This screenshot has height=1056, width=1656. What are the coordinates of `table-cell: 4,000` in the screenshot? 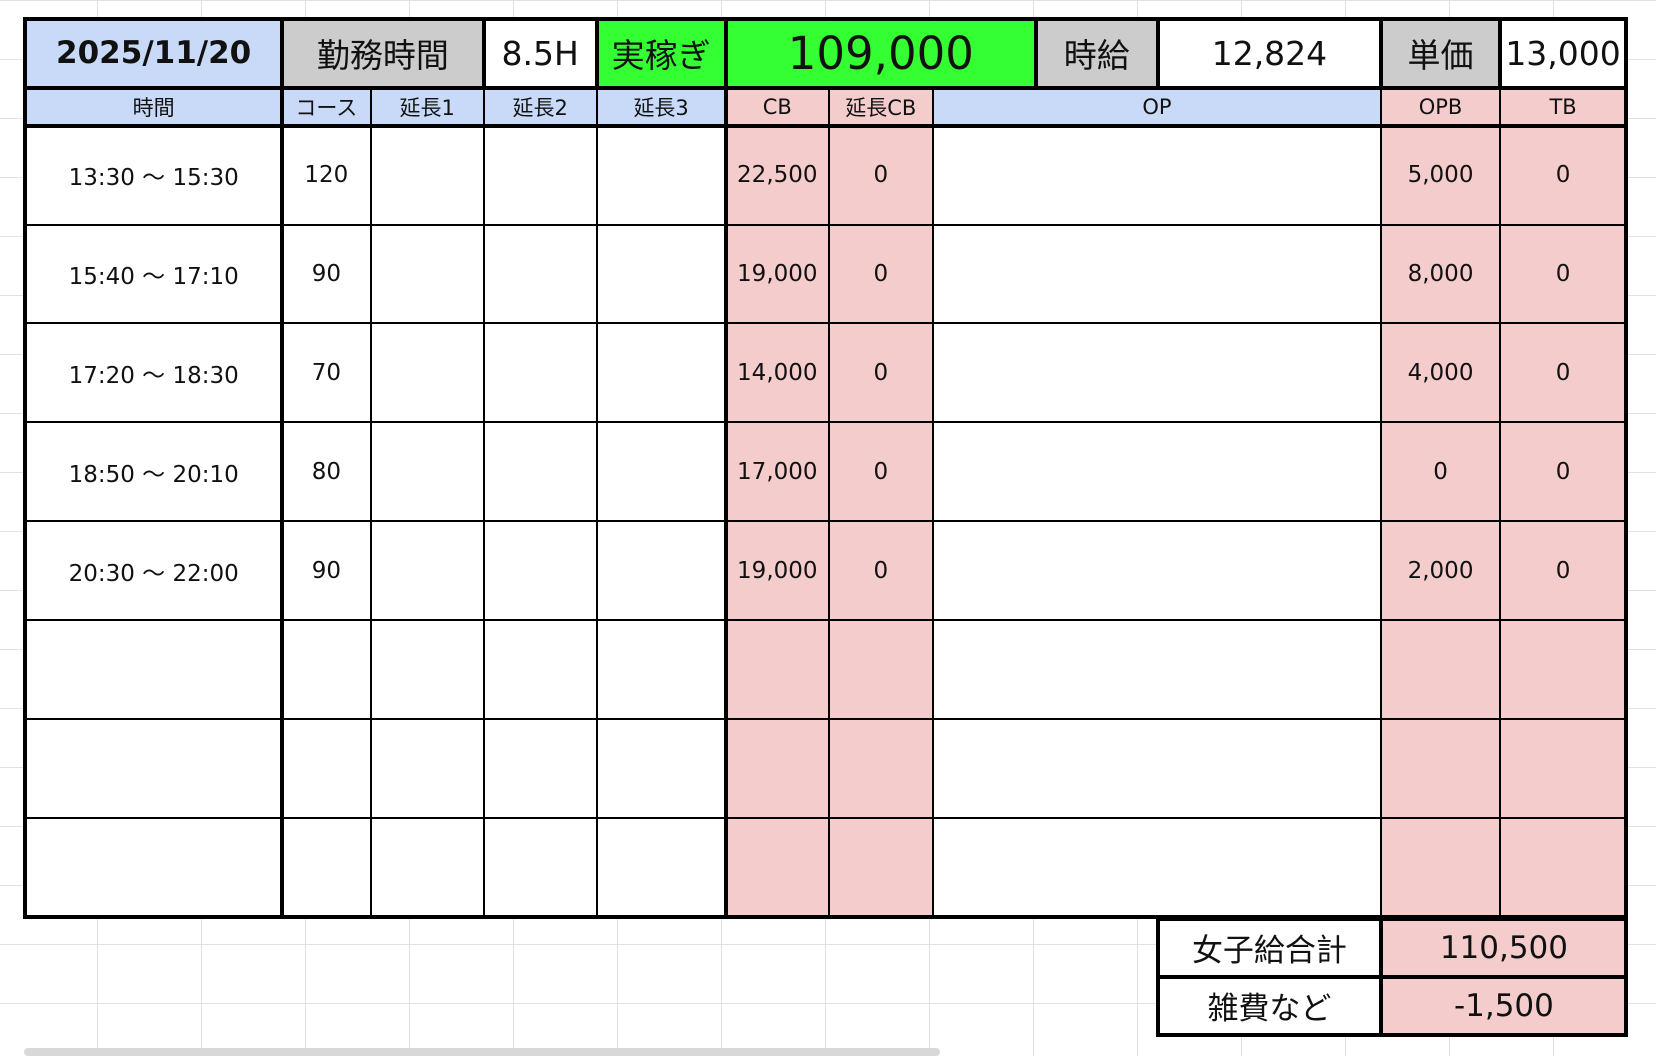 It's located at (1440, 373).